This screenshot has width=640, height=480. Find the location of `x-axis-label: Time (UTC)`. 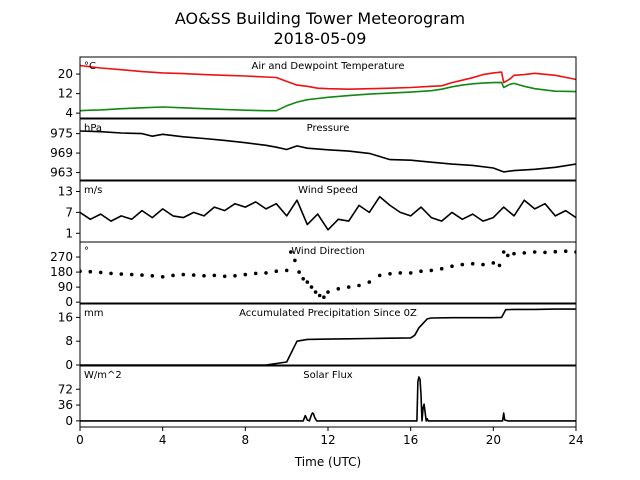

x-axis-label: Time (UTC) is located at coordinates (327, 462).